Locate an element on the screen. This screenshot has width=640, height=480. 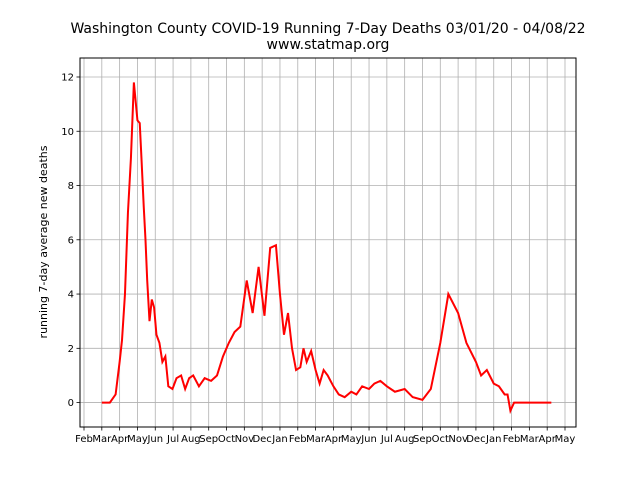
y-tick-label: 4 is located at coordinates (71, 295).